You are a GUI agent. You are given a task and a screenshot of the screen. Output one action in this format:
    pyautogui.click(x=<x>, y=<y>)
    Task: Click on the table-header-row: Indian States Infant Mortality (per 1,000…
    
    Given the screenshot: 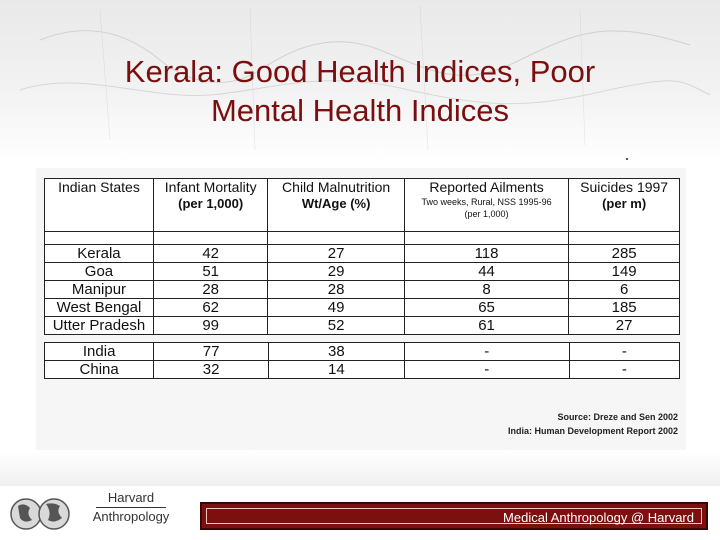 What is the action you would take?
    pyautogui.click(x=362, y=205)
    